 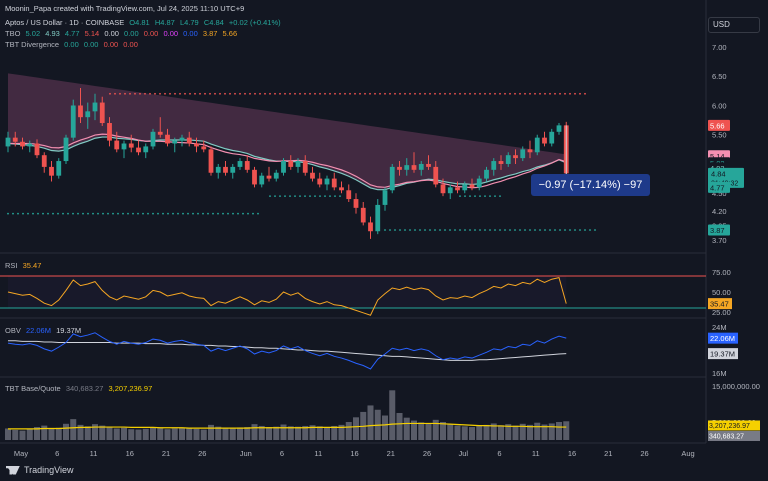 What do you see at coordinates (69, 330) in the screenshot?
I see `obv-ma-value: 19.37M` at bounding box center [69, 330].